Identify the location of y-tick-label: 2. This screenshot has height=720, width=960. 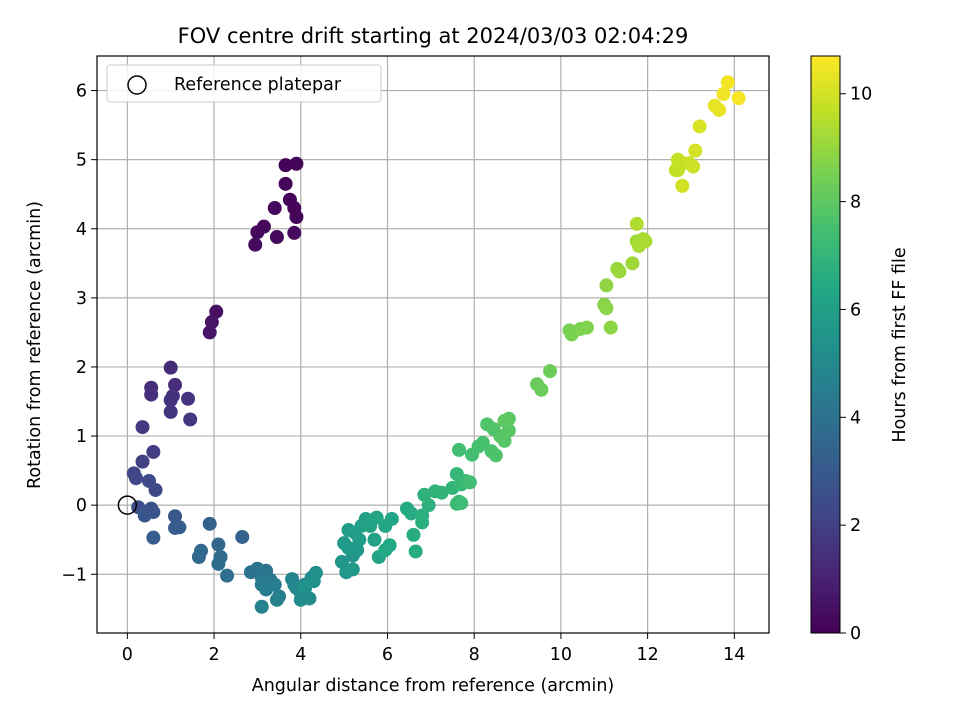
(81, 368).